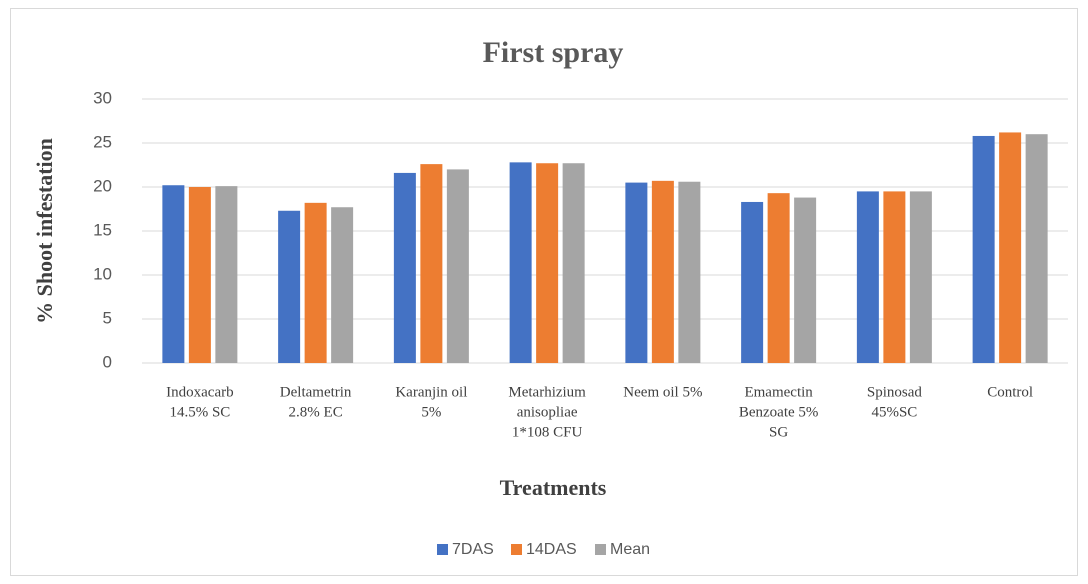  What do you see at coordinates (547, 432) in the screenshot?
I see `x-tick-label: 1*108 CFU` at bounding box center [547, 432].